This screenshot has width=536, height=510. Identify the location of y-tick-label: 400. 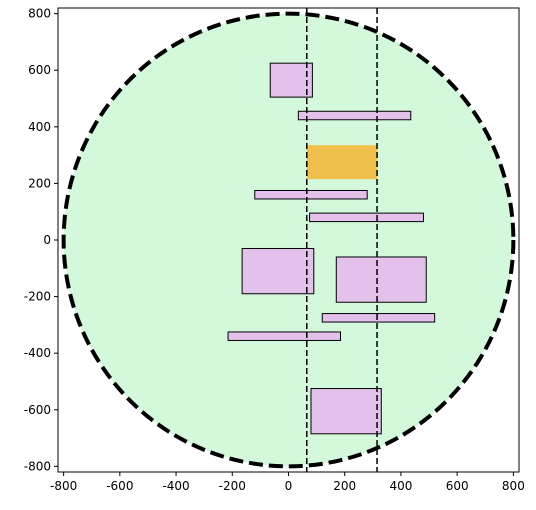
(39, 127).